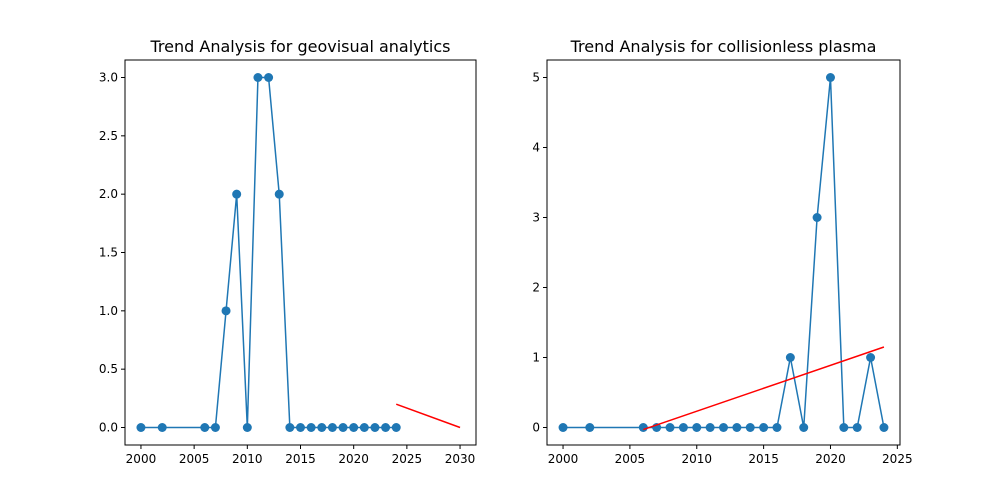  I want to click on right-trend-line, so click(764, 388).